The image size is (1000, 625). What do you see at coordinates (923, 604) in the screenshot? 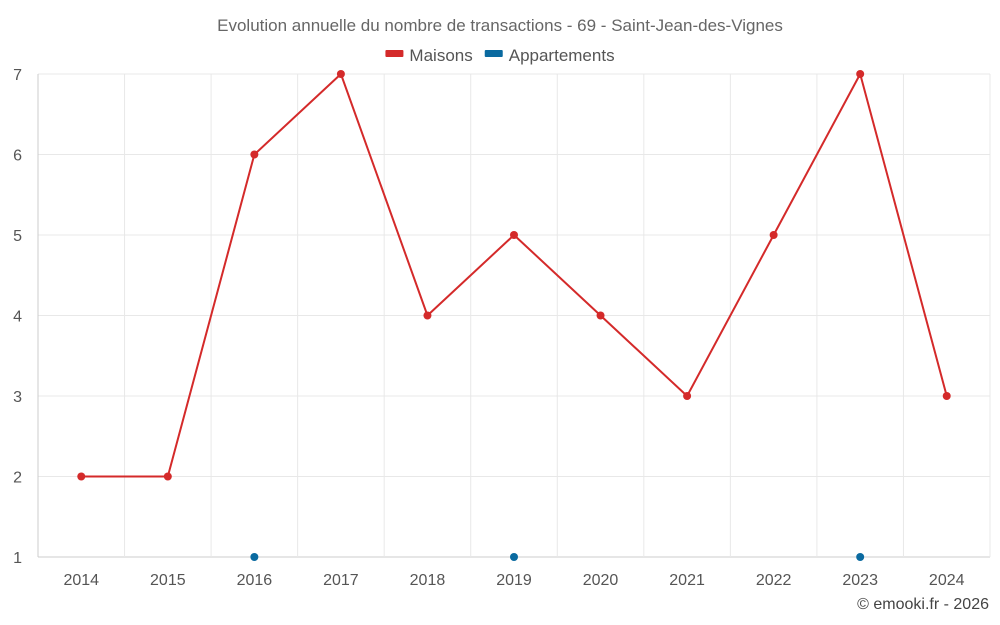
I see `credit-text: © emooki.fr - 2026` at bounding box center [923, 604].